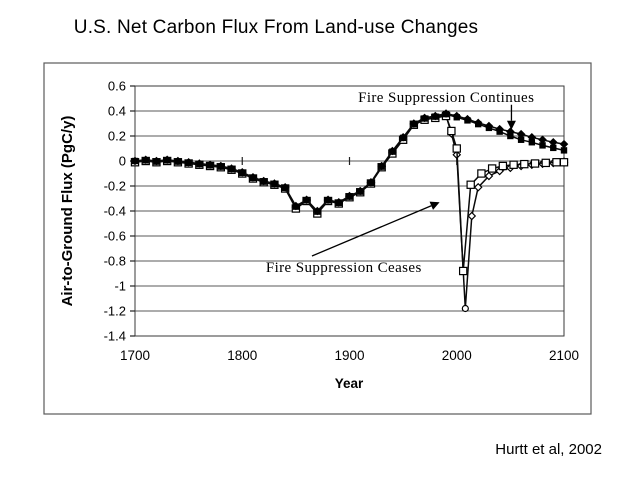 The height and width of the screenshot is (478, 638). What do you see at coordinates (115, 336) in the screenshot?
I see `y-tick-label: -1.4` at bounding box center [115, 336].